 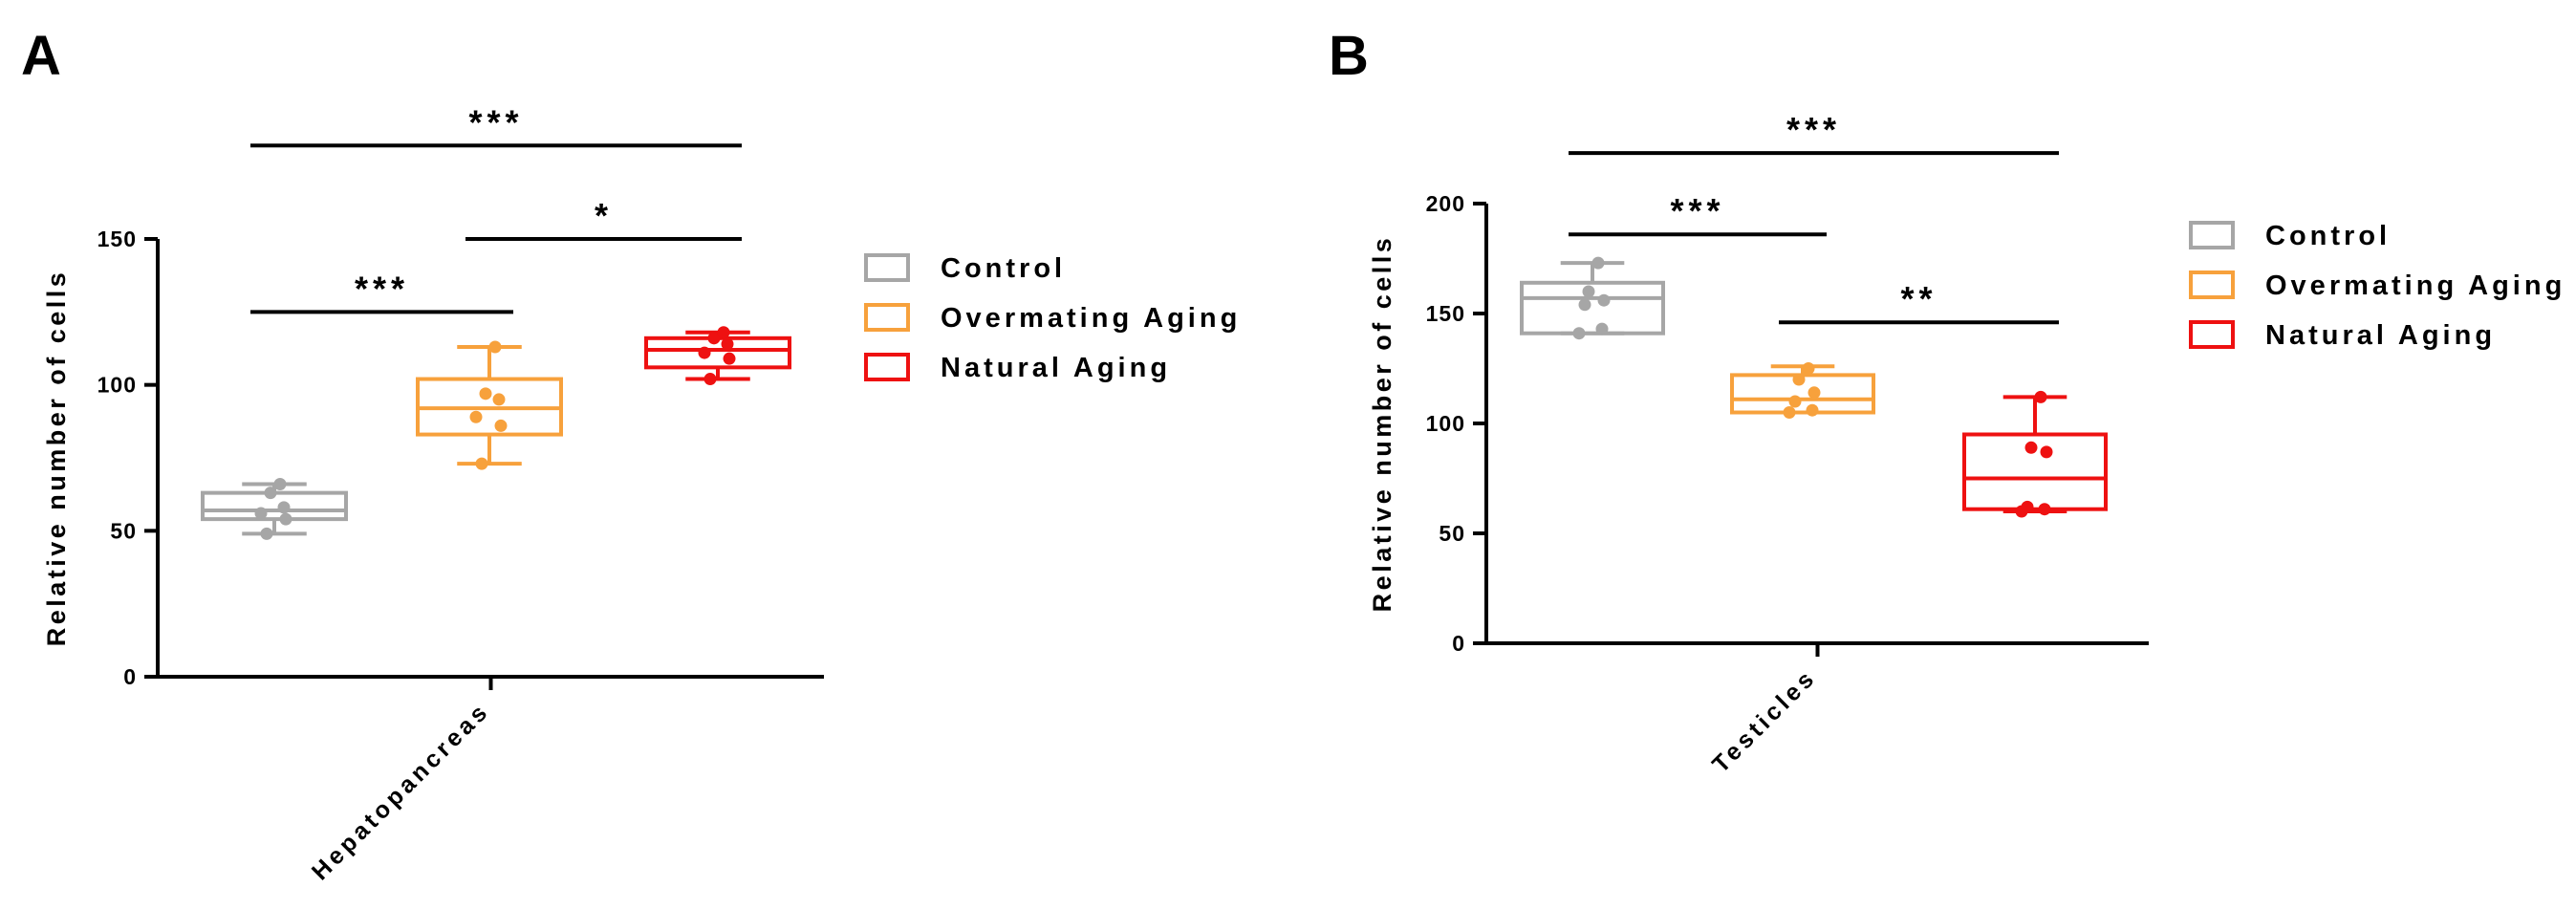 What do you see at coordinates (1918, 298) in the screenshot?
I see `panel-b-significance-label: **` at bounding box center [1918, 298].